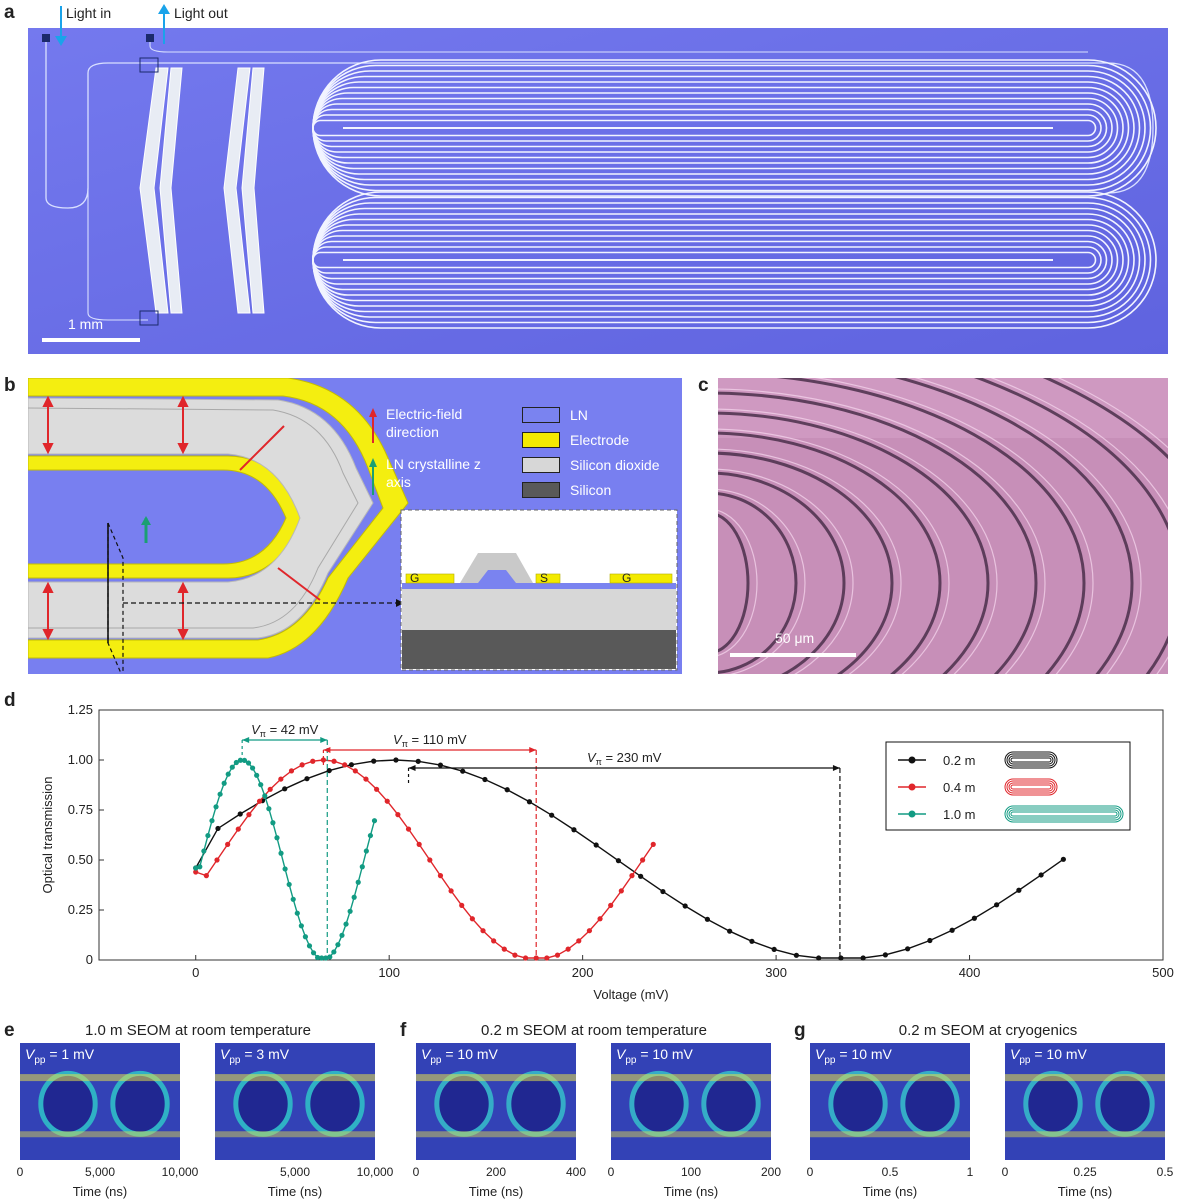 The height and width of the screenshot is (1200, 1178). Describe the element at coordinates (415, 578) in the screenshot. I see `cross-section-g1: G` at that location.